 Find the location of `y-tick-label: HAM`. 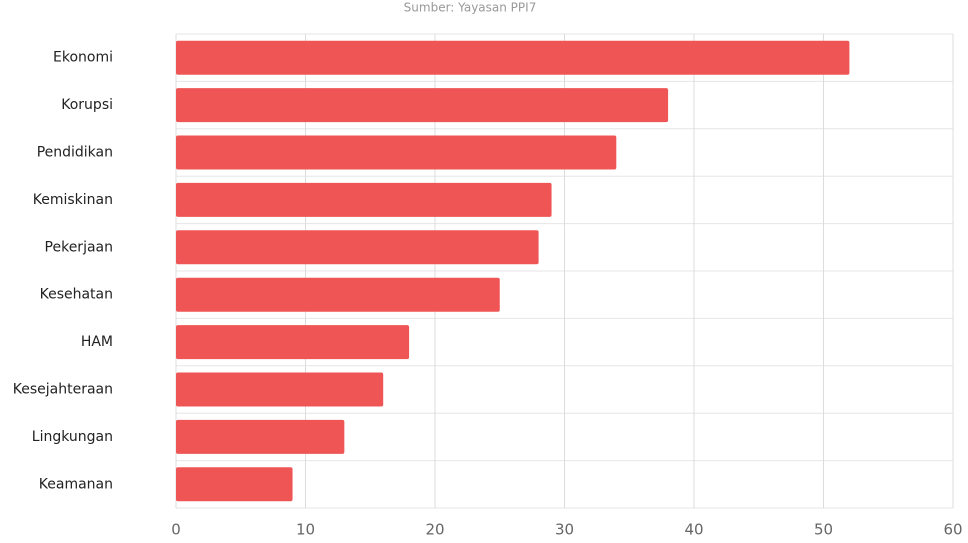

y-tick-label: HAM is located at coordinates (97, 342).